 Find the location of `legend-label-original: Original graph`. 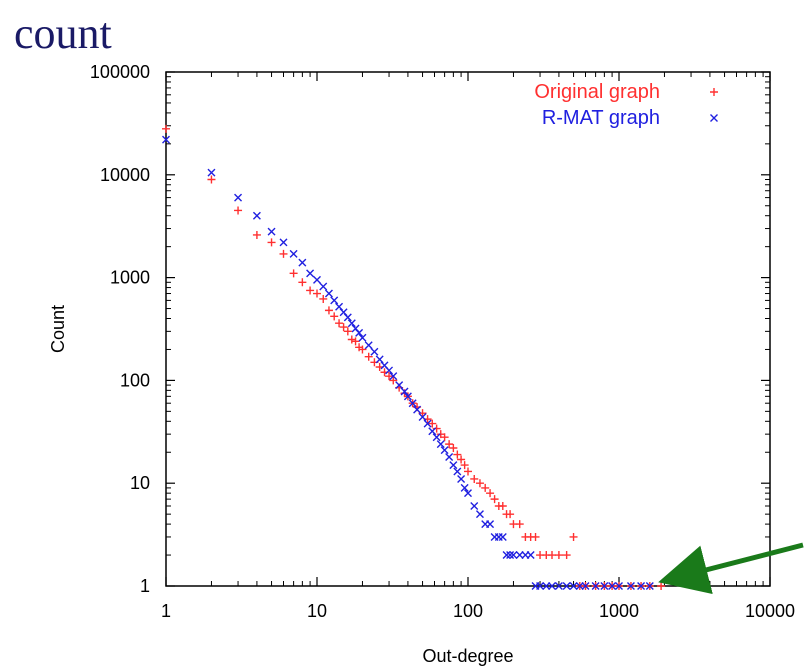

legend-label-original: Original graph is located at coordinates (597, 92).